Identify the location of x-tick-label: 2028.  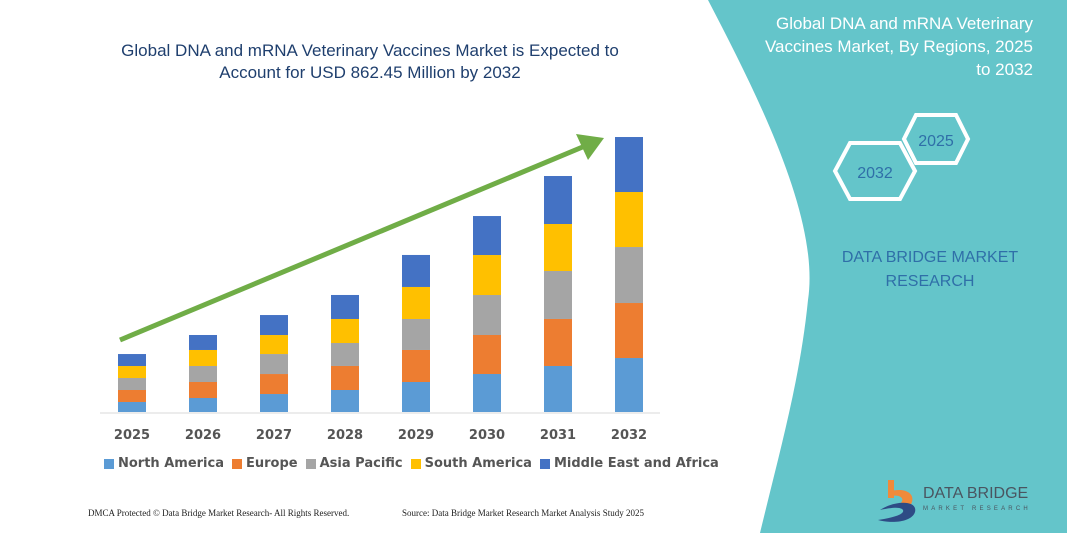
(345, 435).